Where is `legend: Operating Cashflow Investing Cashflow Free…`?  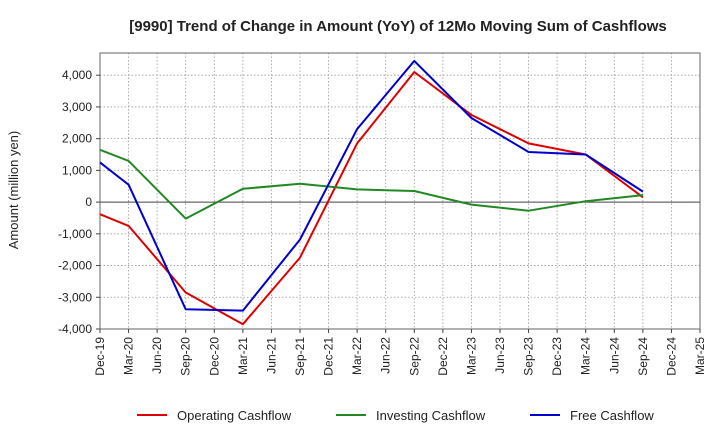 legend: Operating Cashflow Investing Cashflow Free… is located at coordinates (395, 415).